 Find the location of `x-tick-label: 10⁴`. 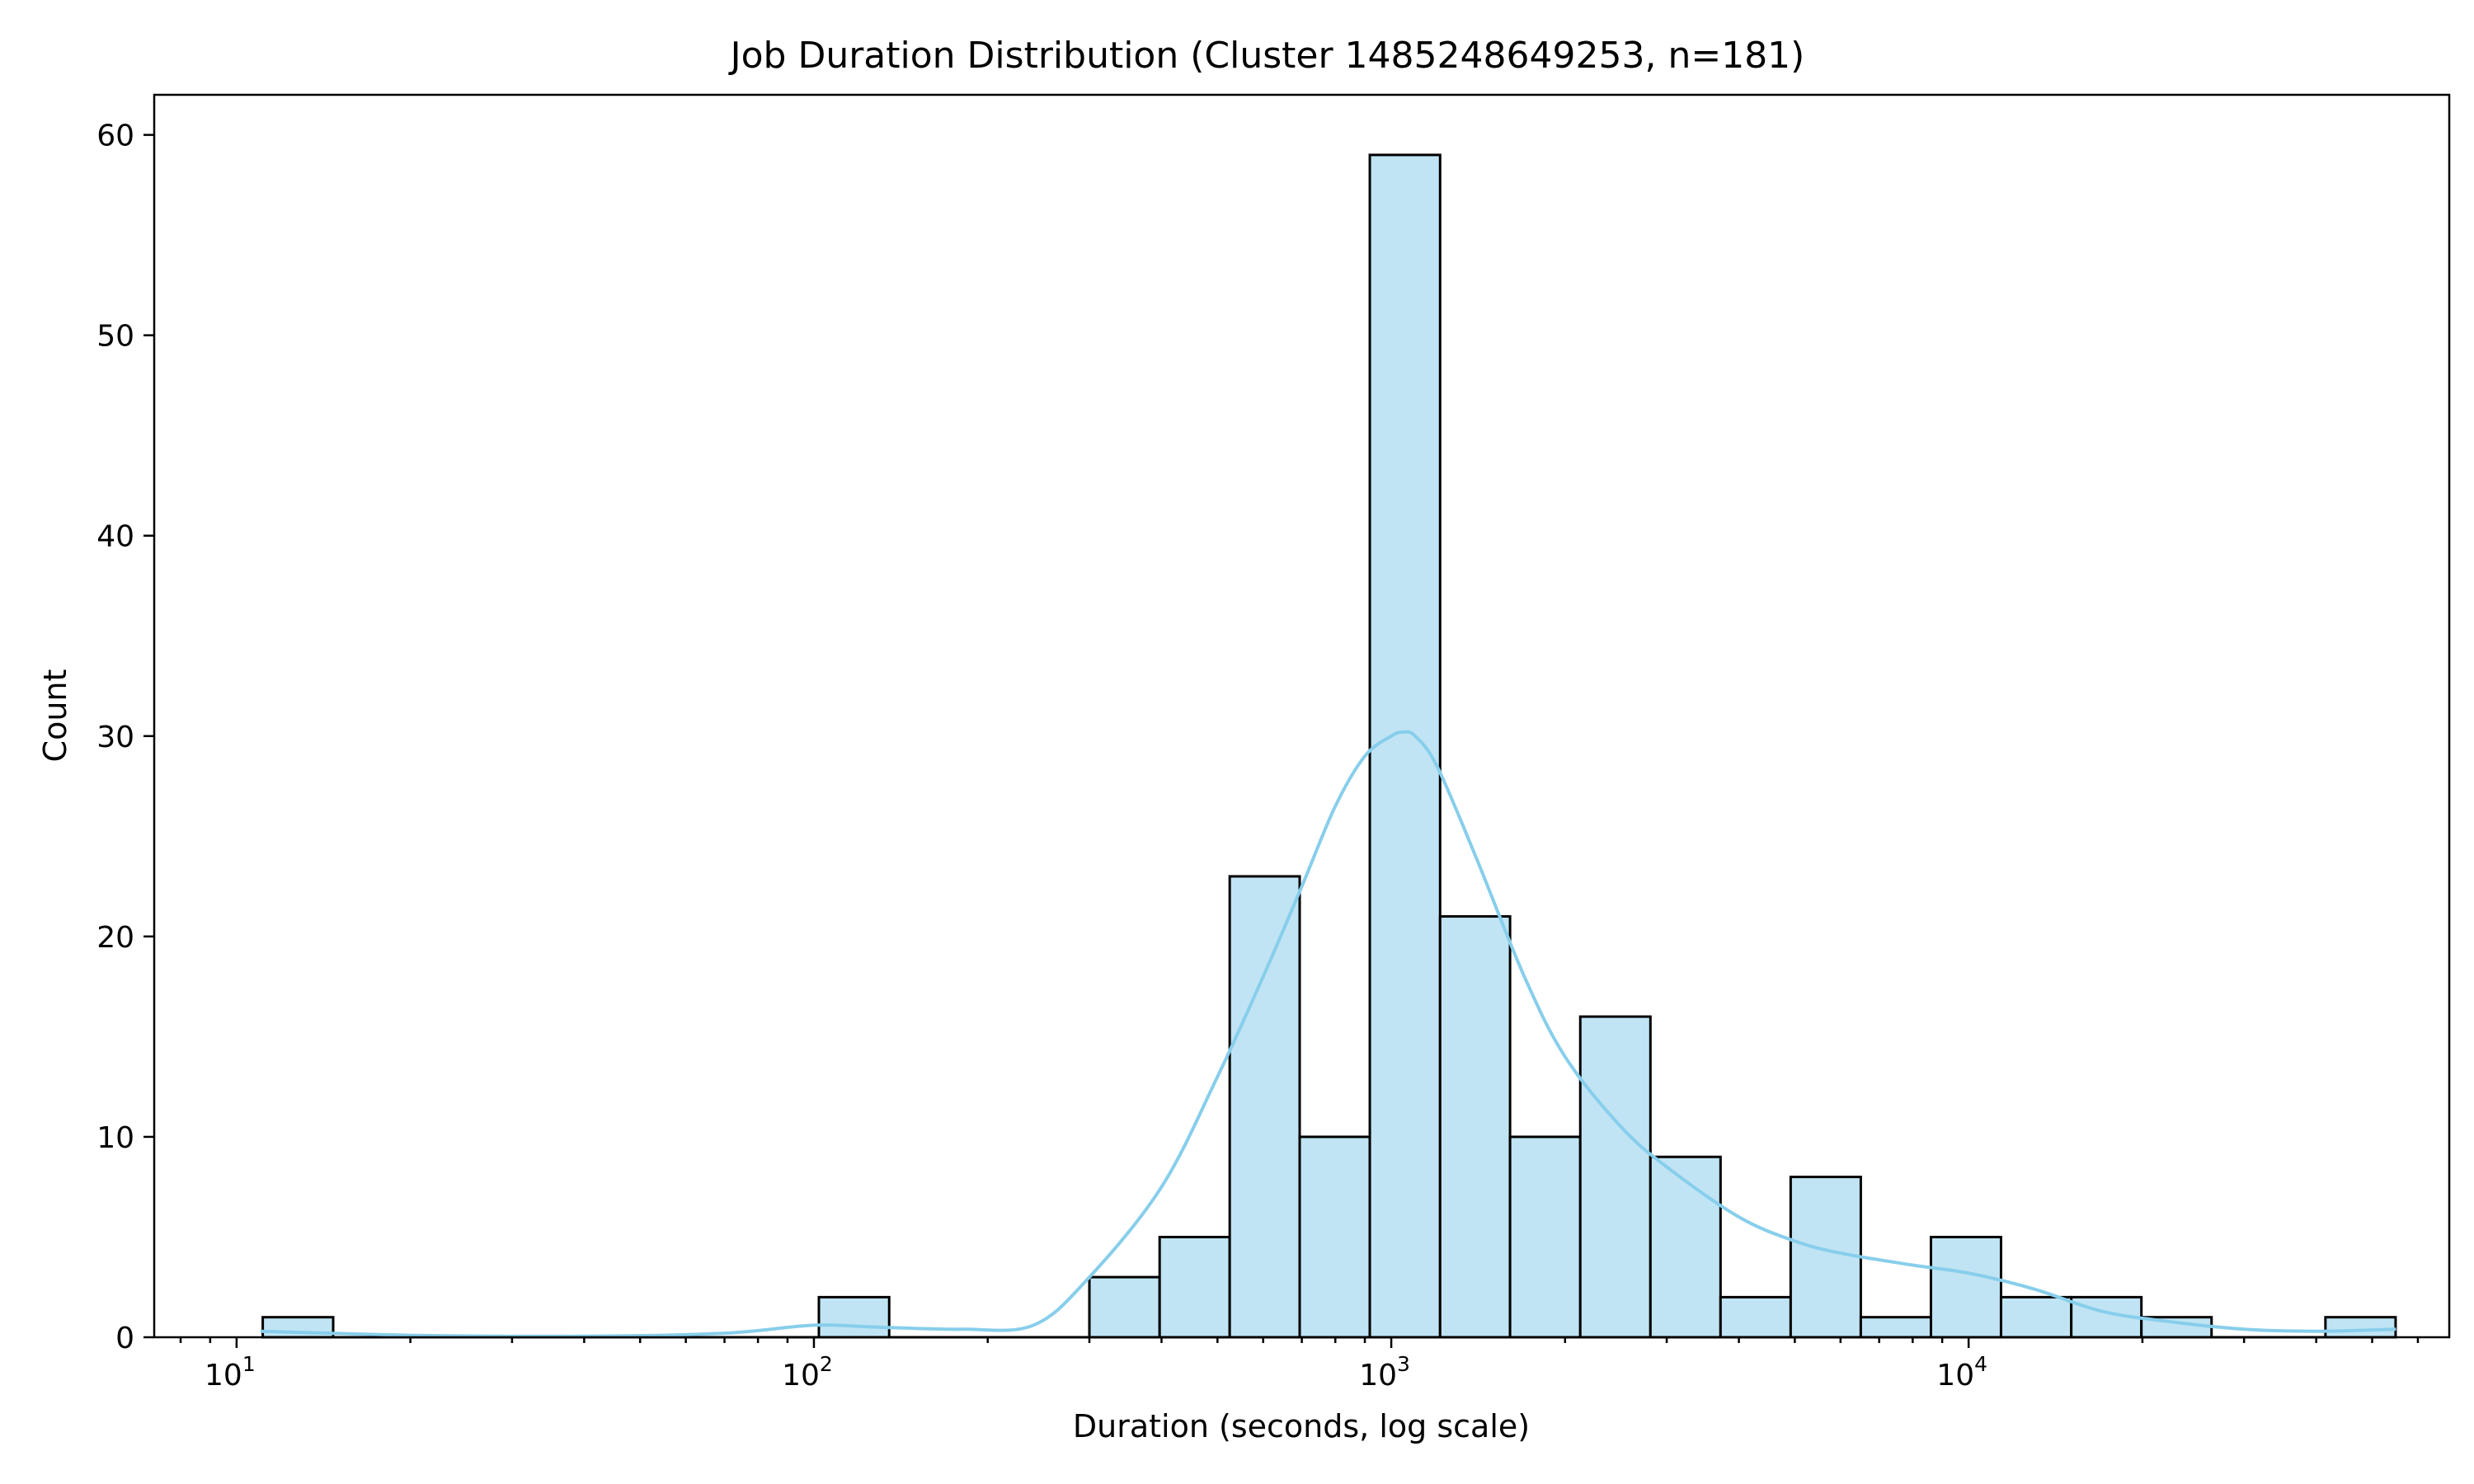

x-tick-label: 10⁴ is located at coordinates (1961, 1372).